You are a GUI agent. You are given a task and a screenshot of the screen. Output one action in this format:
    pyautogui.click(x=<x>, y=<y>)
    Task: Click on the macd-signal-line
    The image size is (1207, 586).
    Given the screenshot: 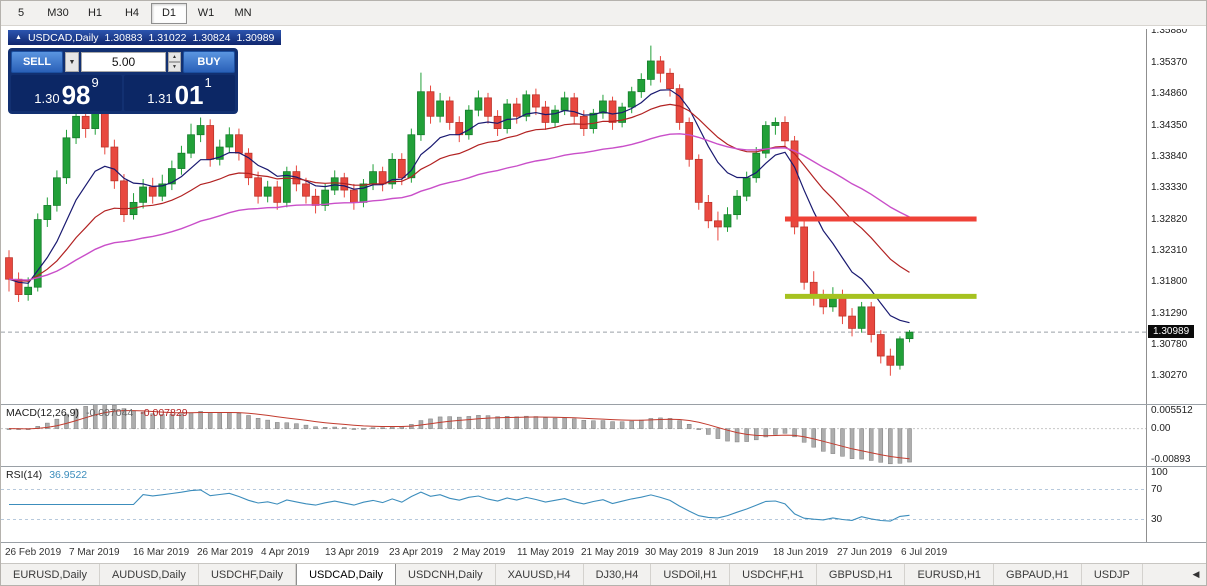 What is the action you would take?
    pyautogui.click(x=459, y=435)
    